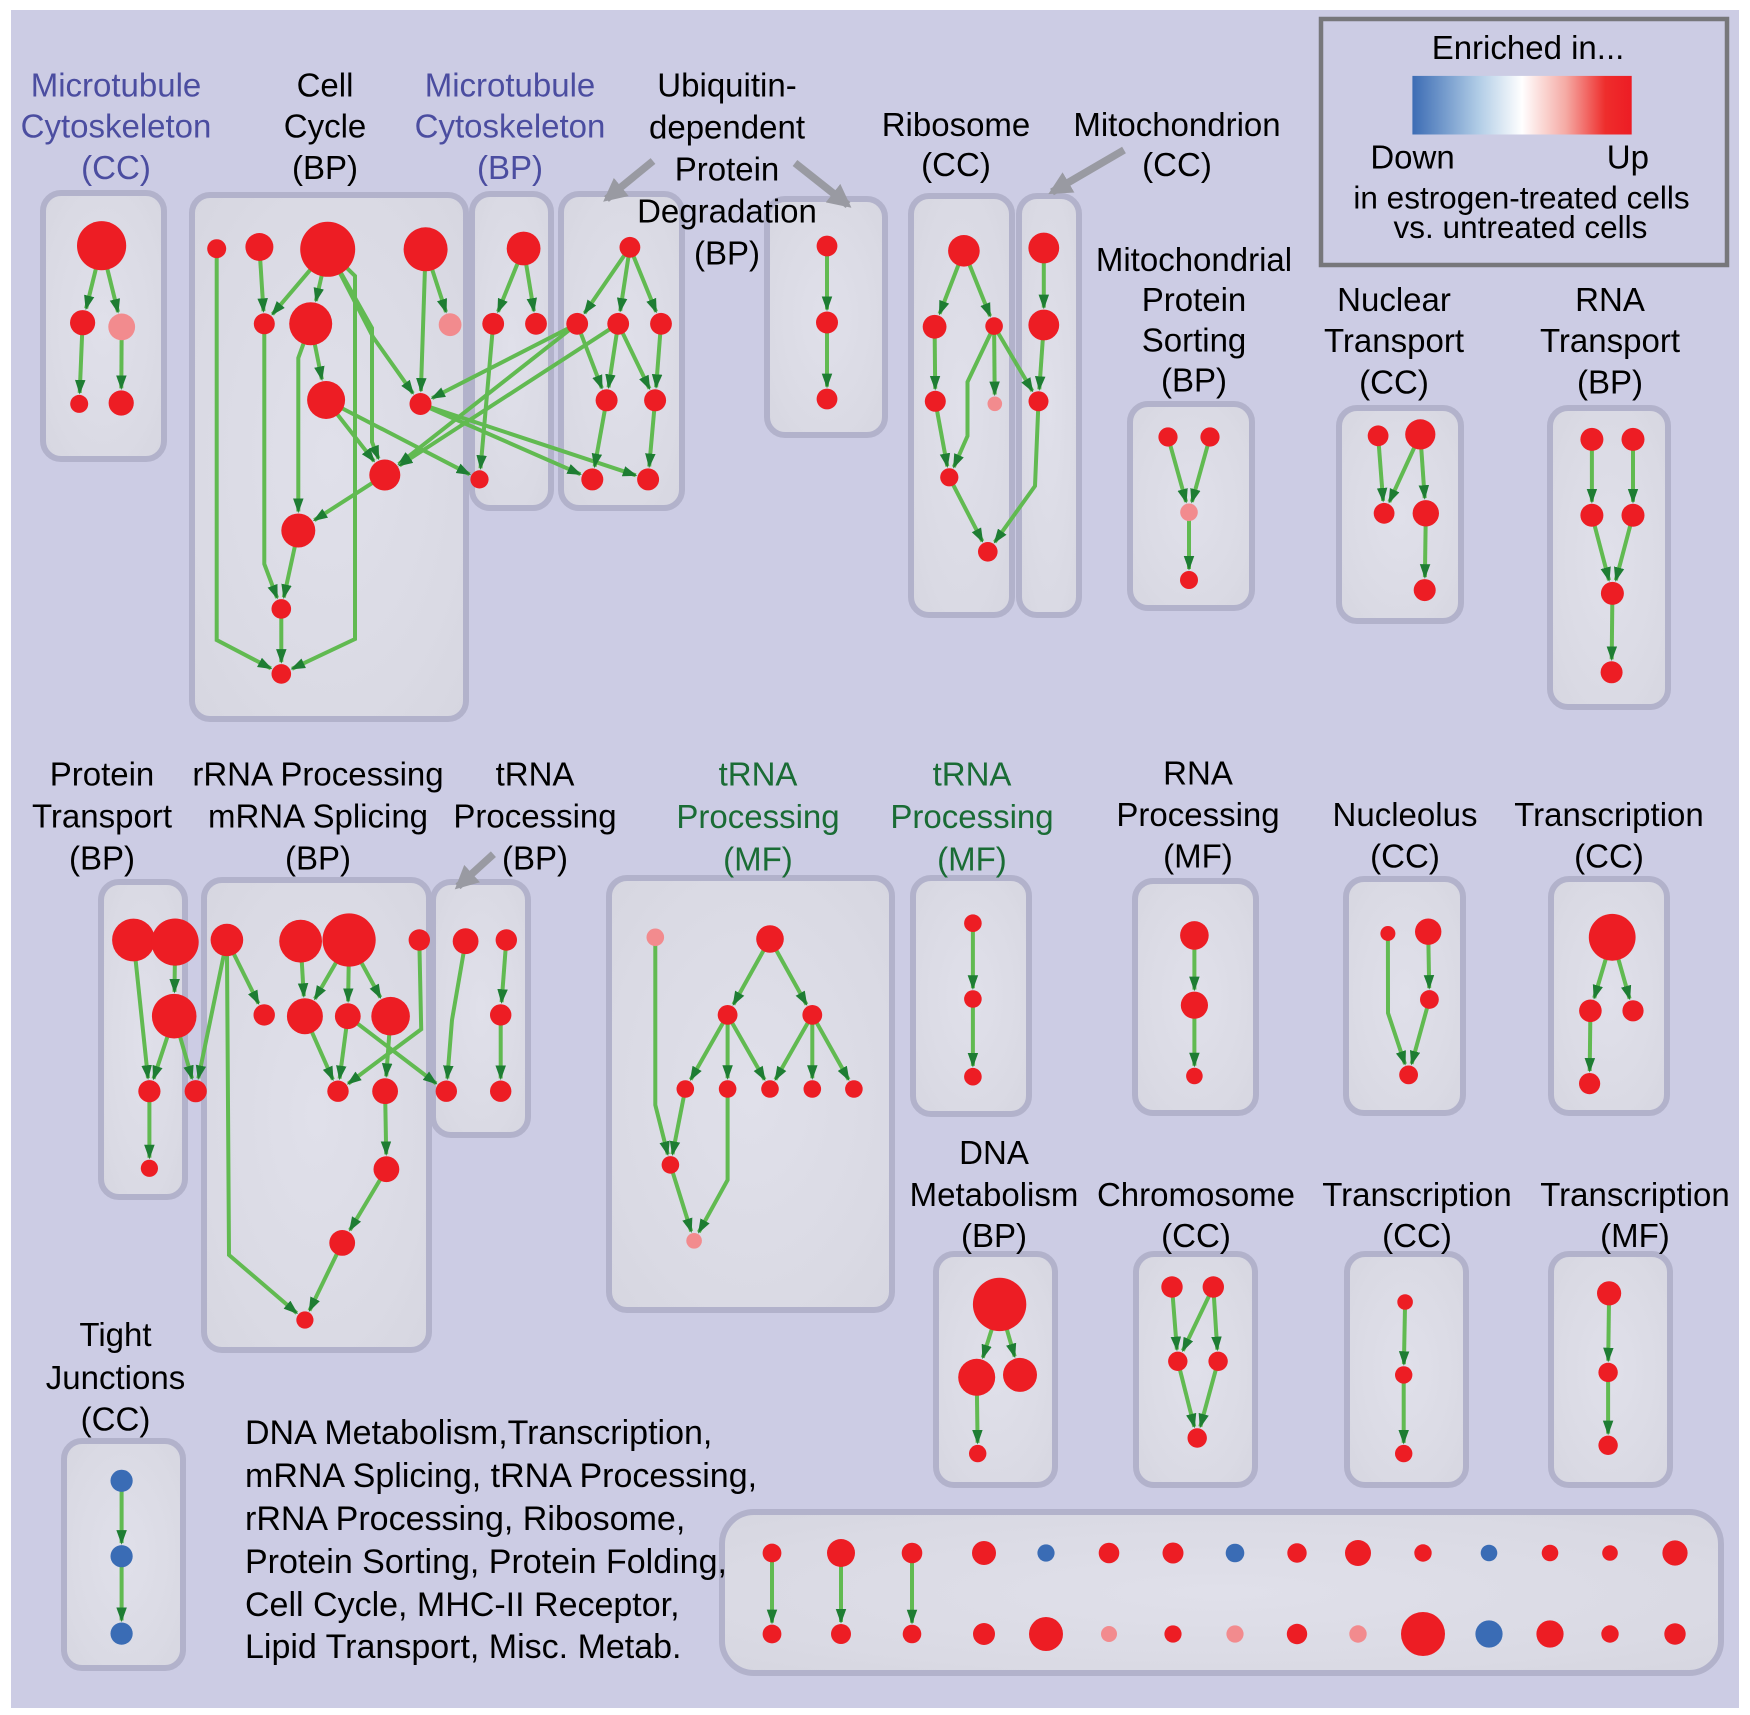 The image size is (1750, 1715). I want to click on svg-text: Up, so click(1628, 156).